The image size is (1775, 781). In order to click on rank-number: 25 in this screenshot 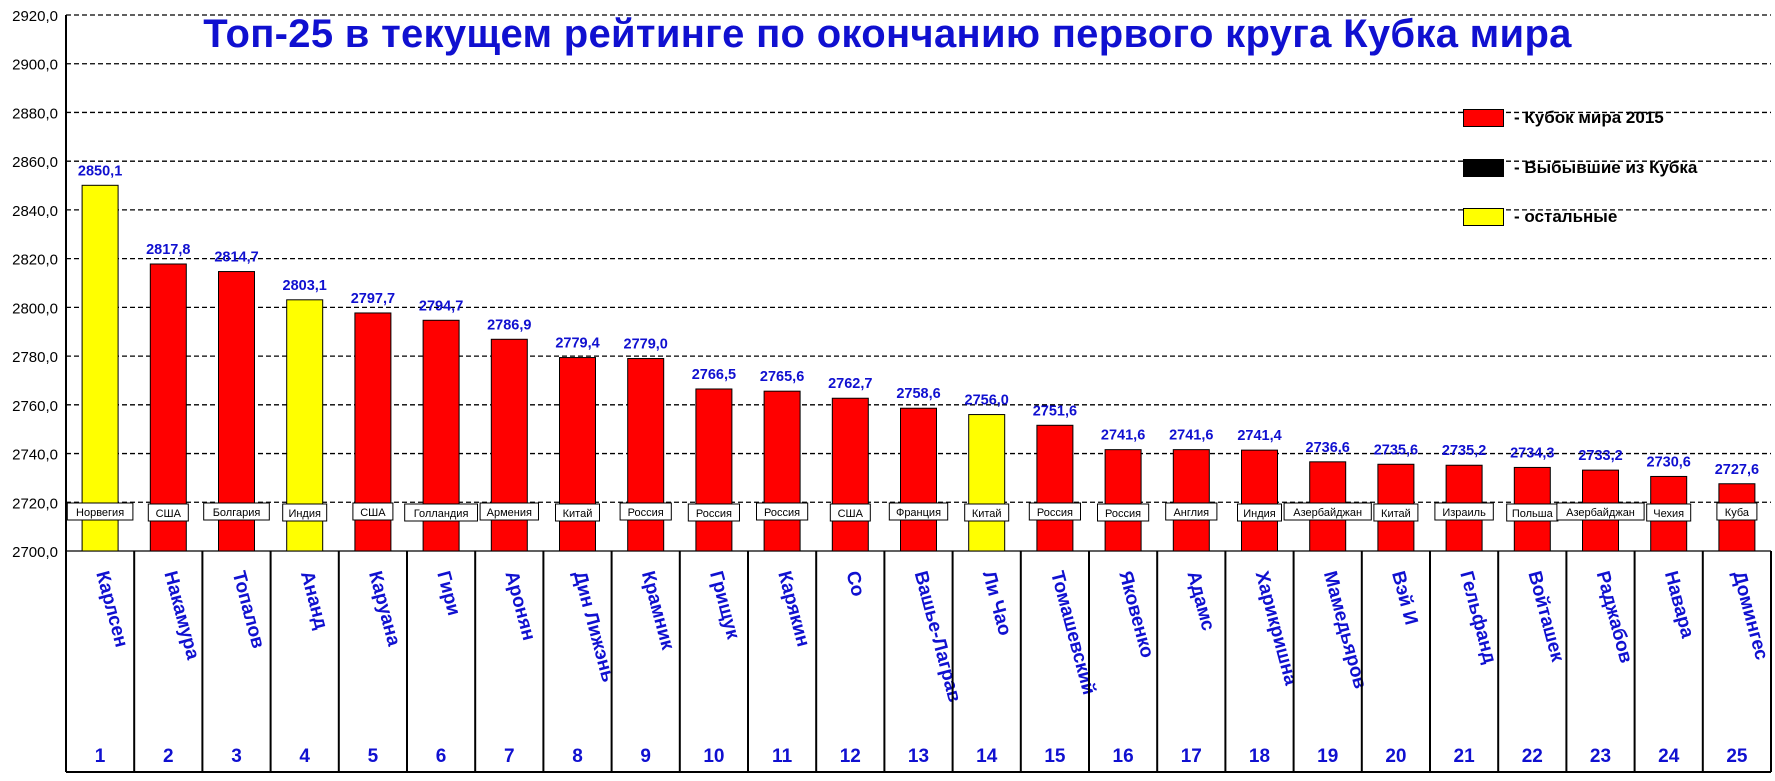, I will do `click(1737, 756)`.